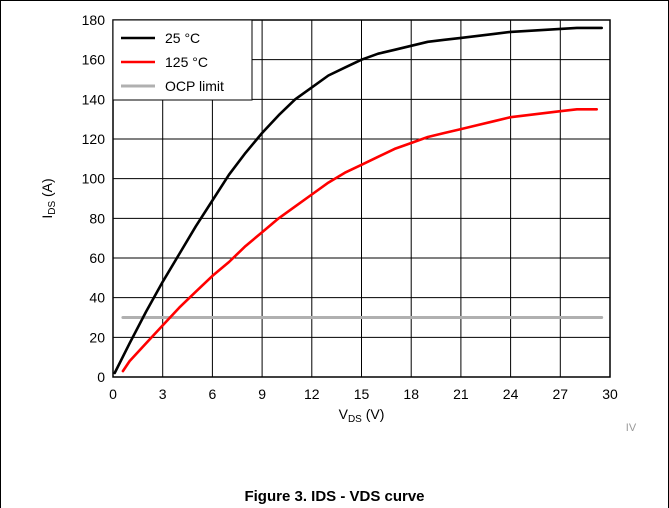 The width and height of the screenshot is (669, 508). What do you see at coordinates (48, 198) in the screenshot?
I see `y-axis-title: IDS (A)` at bounding box center [48, 198].